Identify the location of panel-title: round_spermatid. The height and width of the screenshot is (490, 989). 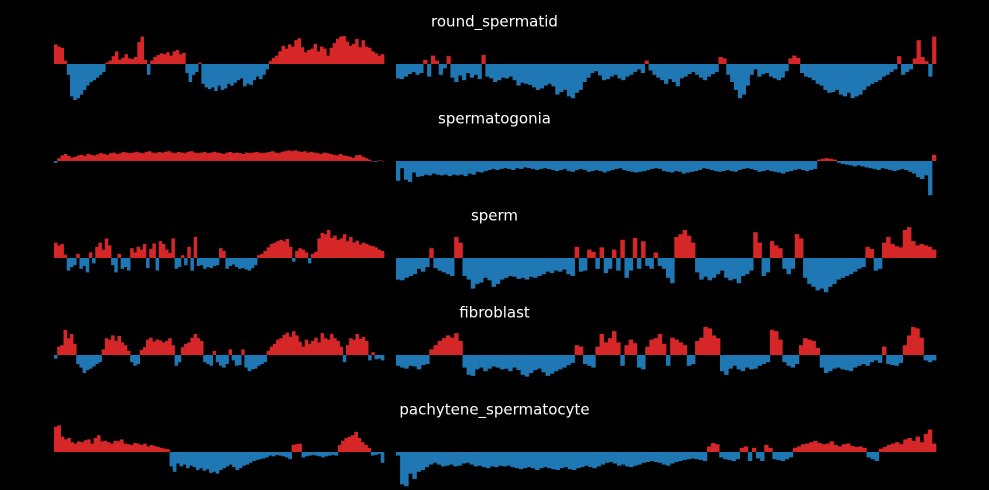
(494, 22).